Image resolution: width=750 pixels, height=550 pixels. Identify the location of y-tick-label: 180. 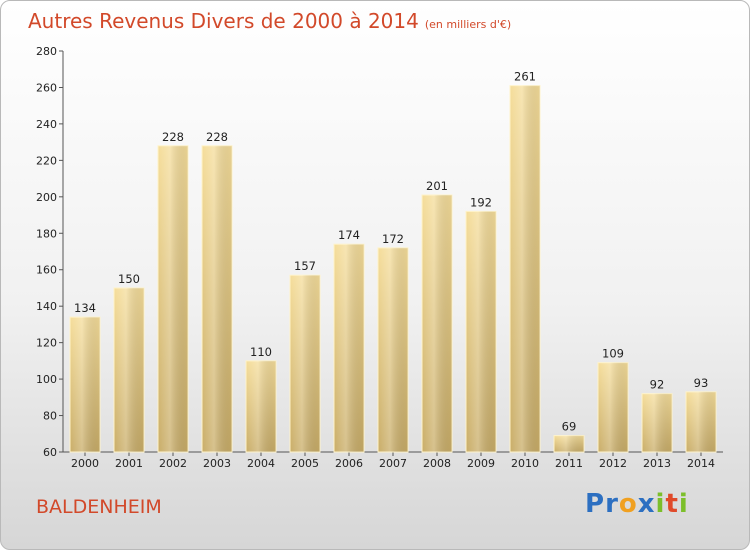
(46, 233).